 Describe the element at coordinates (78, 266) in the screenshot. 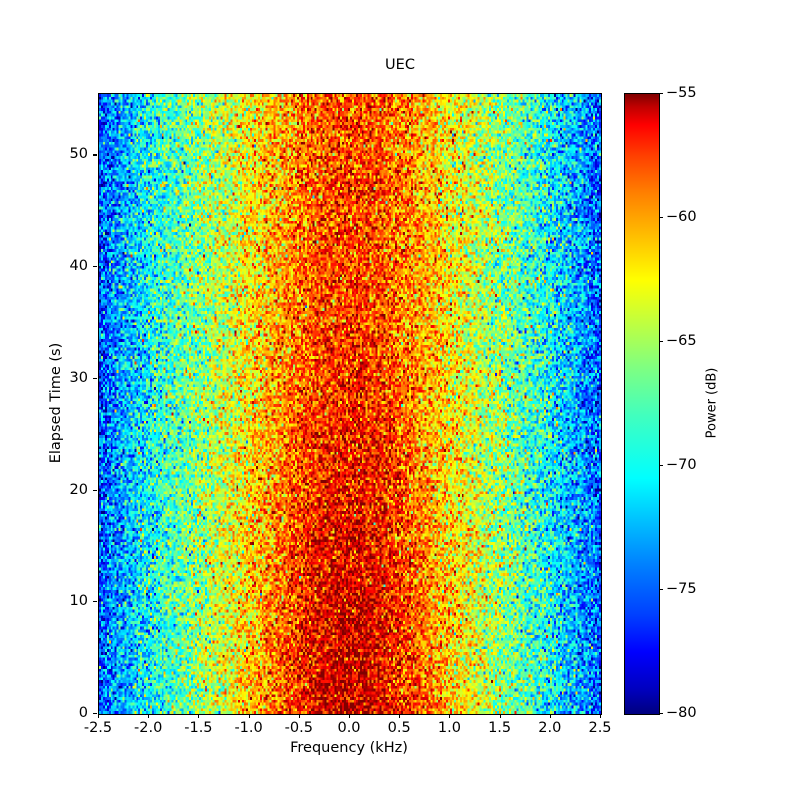

I see `y-tick-label: 40` at that location.